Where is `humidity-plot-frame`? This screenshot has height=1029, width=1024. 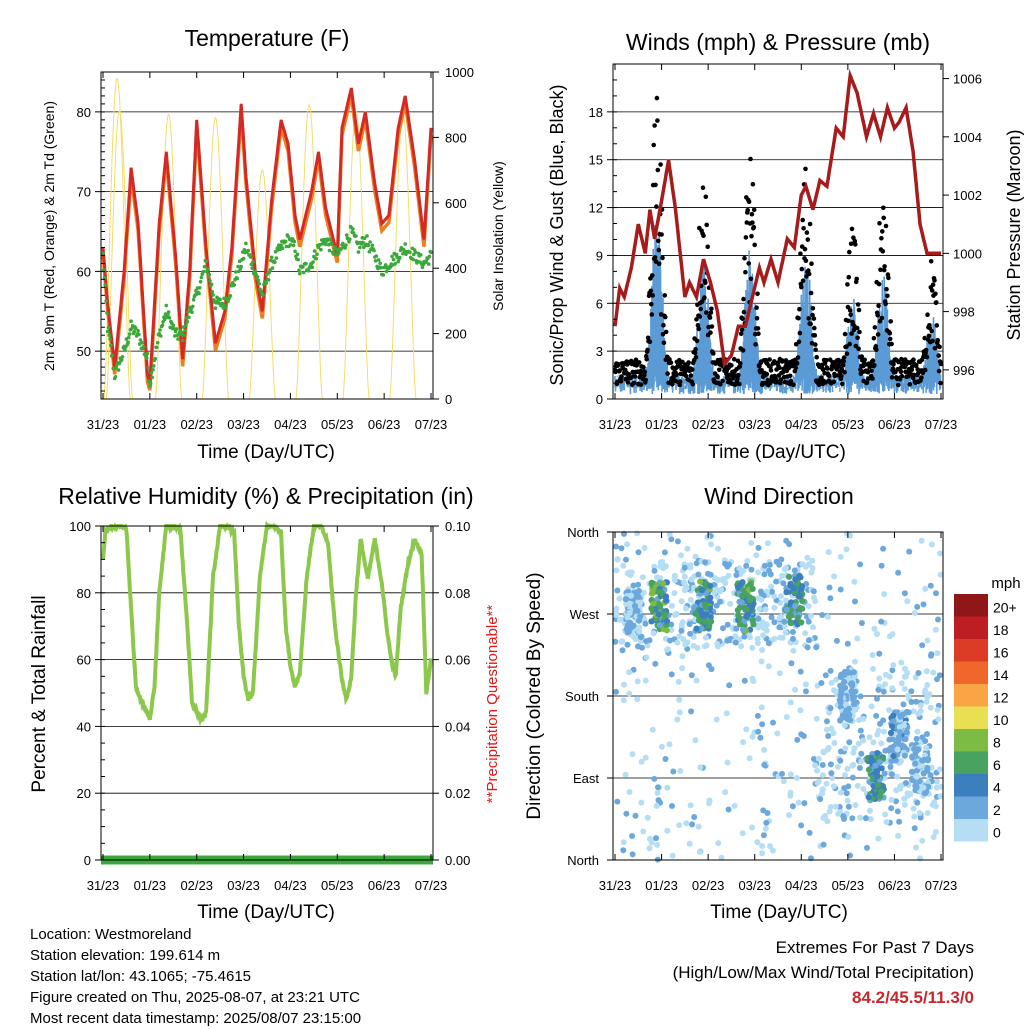 humidity-plot-frame is located at coordinates (267, 693).